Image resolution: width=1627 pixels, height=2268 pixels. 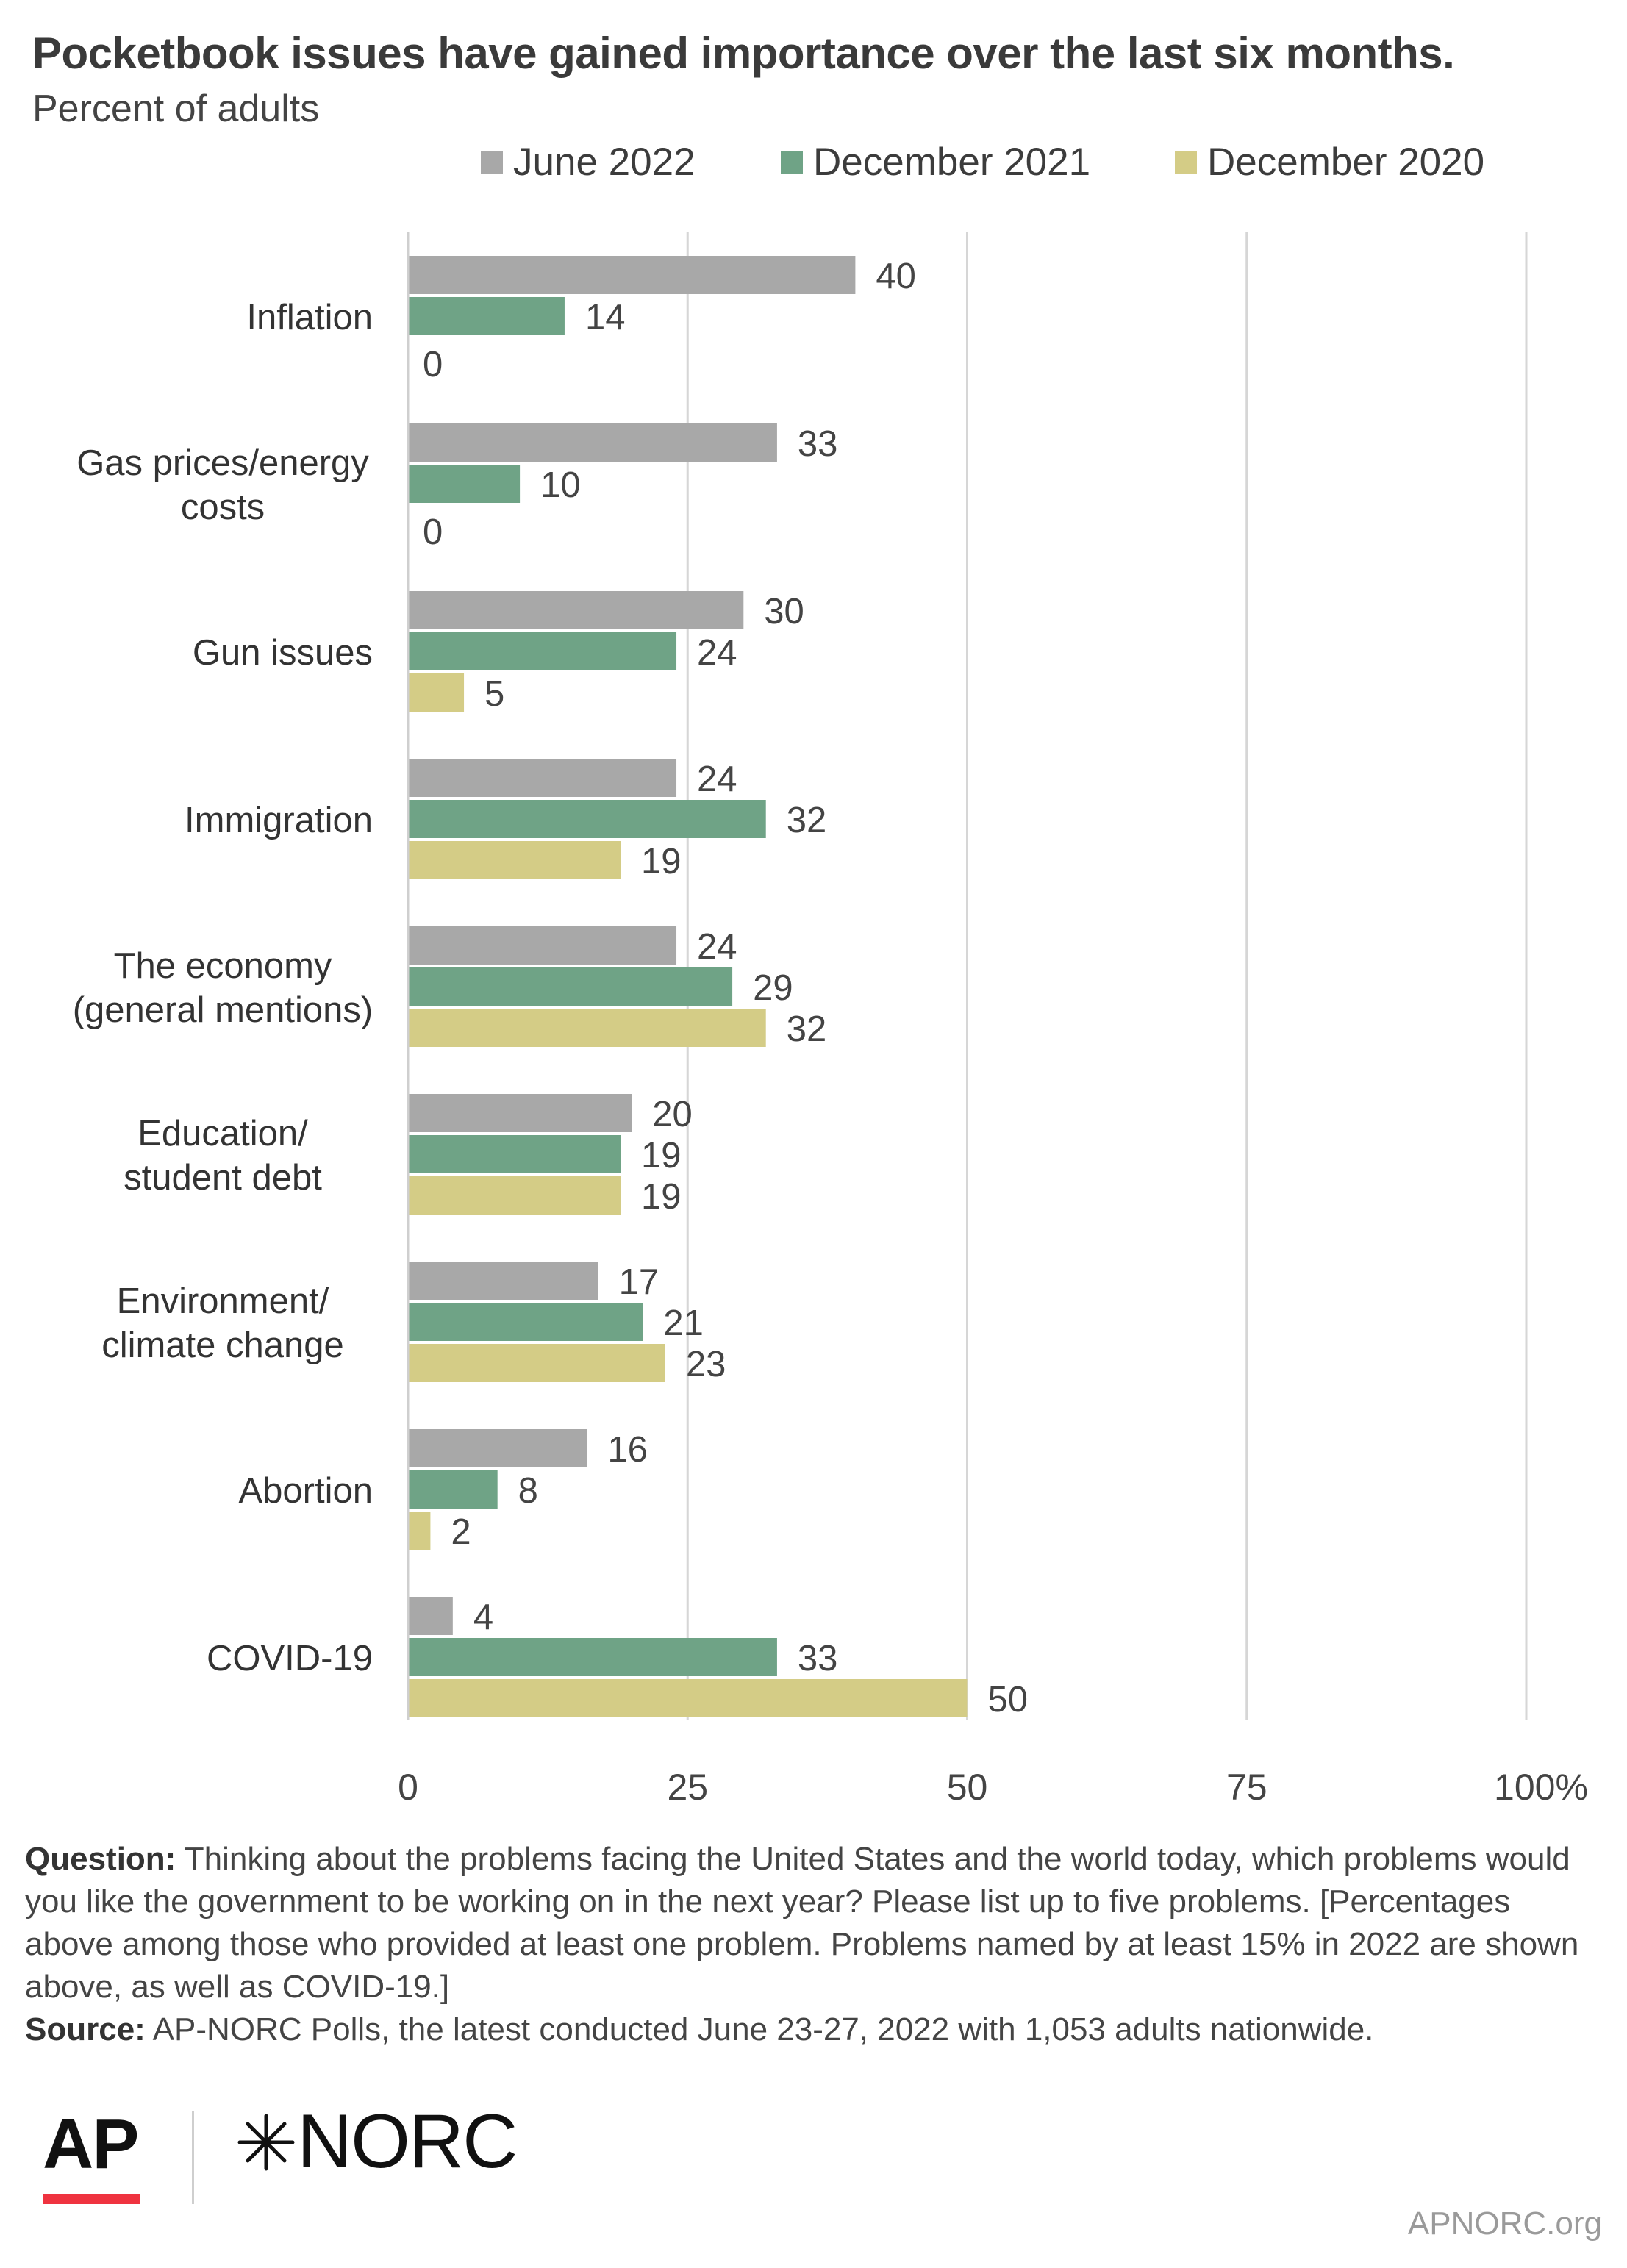 What do you see at coordinates (290, 1659) in the screenshot?
I see `category-label-8-line-0: COVID-19` at bounding box center [290, 1659].